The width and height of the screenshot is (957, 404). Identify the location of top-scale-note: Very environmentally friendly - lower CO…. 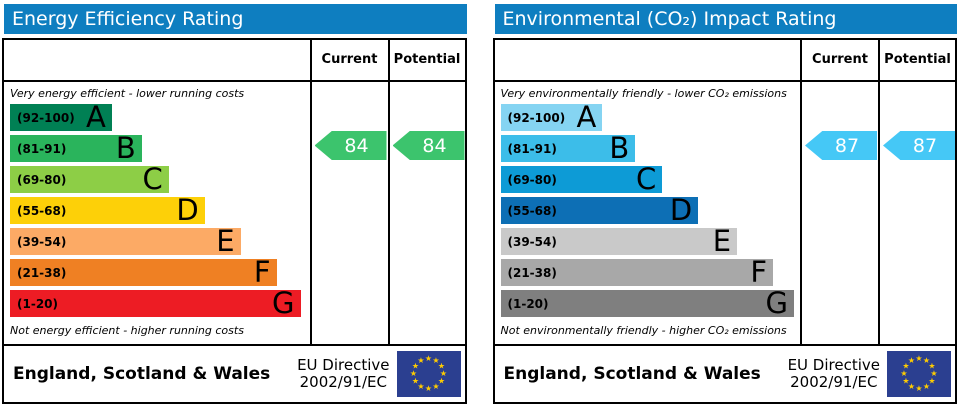
(643, 93).